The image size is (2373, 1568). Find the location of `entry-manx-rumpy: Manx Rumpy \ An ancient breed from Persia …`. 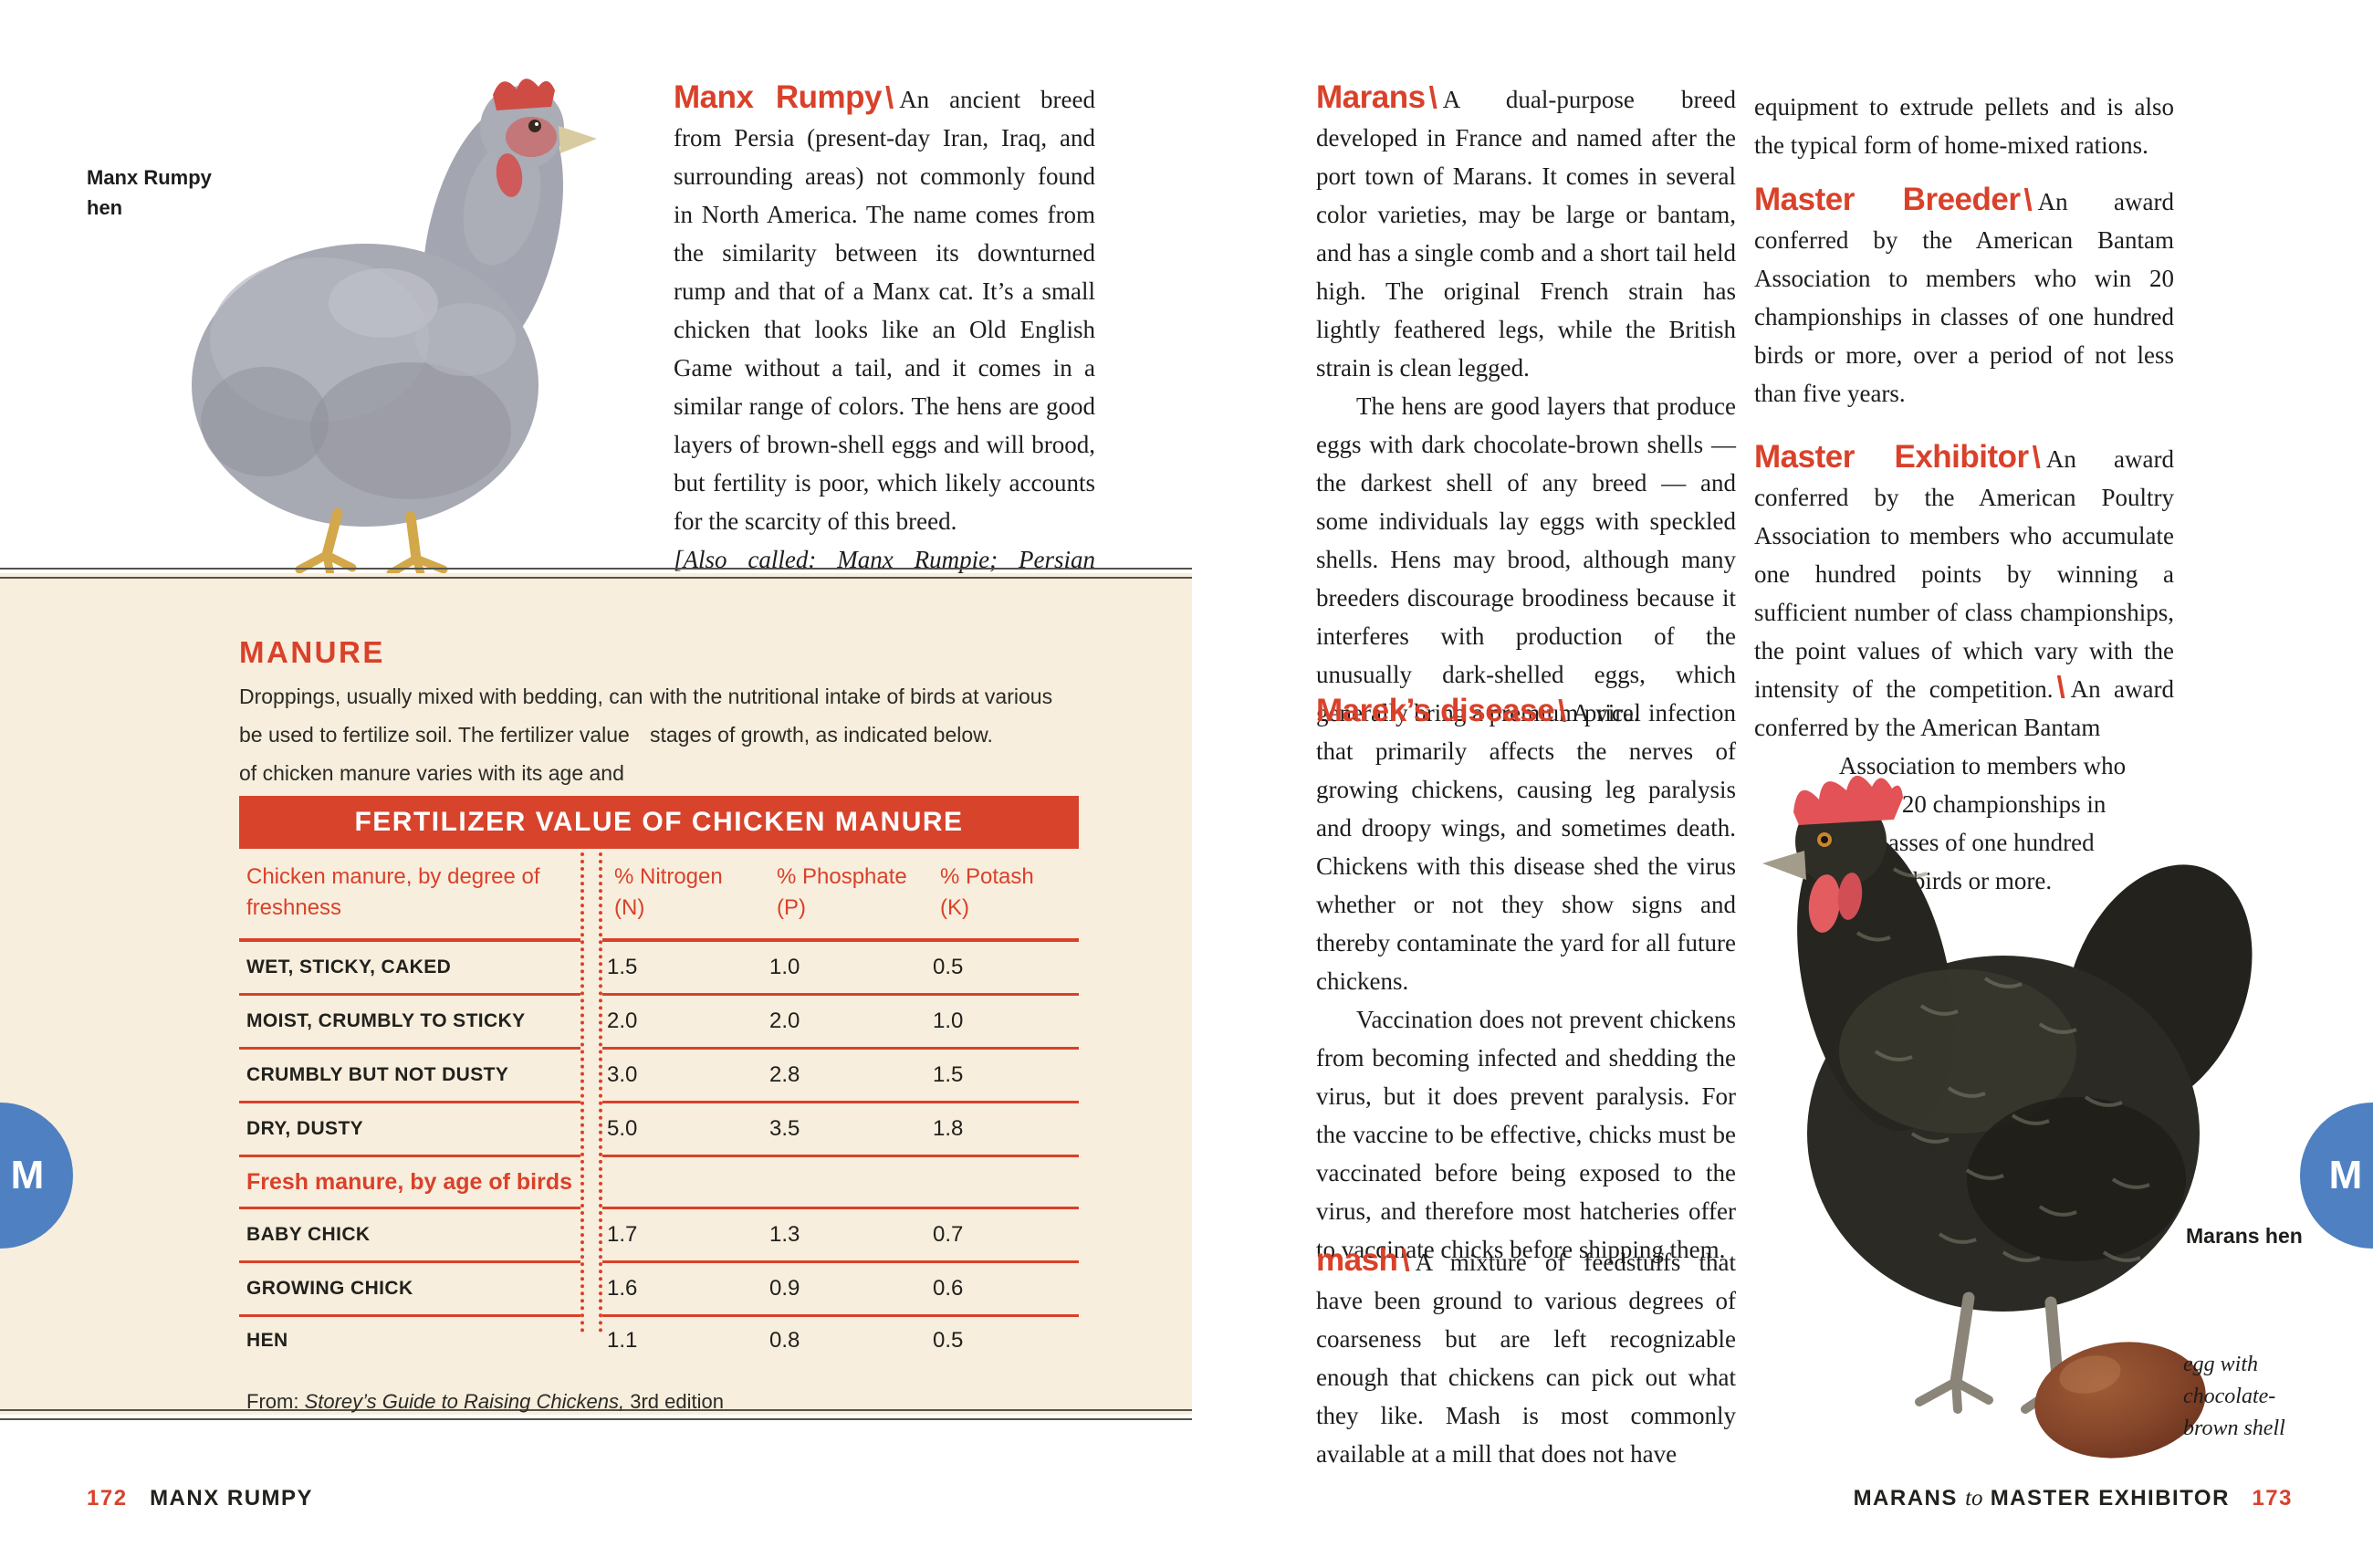

entry-manx-rumpy: Manx Rumpy \ An ancient breed from Persia … is located at coordinates (884, 348).